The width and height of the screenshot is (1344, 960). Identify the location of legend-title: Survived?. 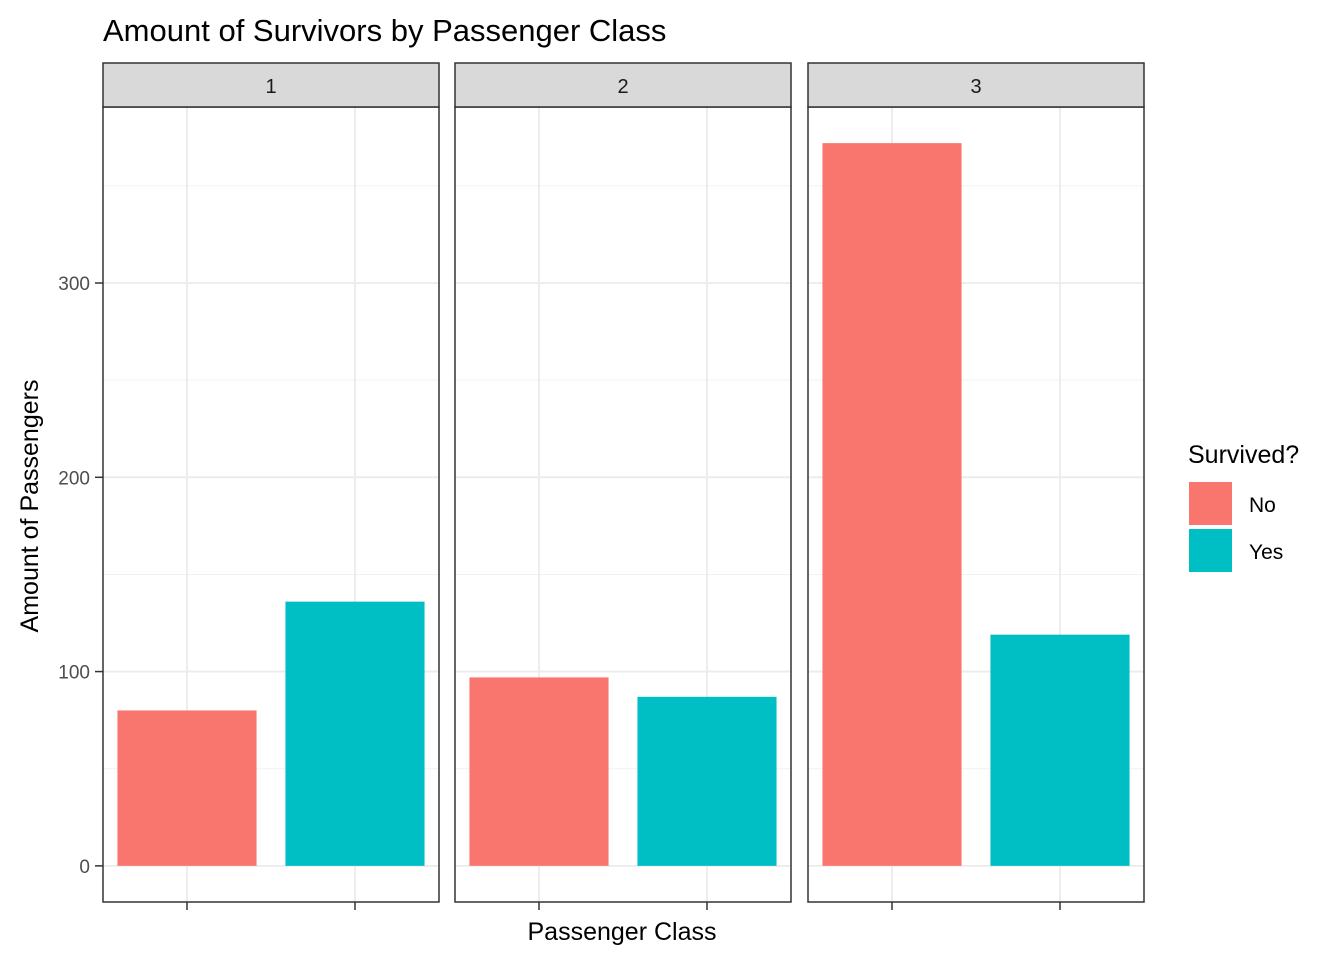
(1243, 455).